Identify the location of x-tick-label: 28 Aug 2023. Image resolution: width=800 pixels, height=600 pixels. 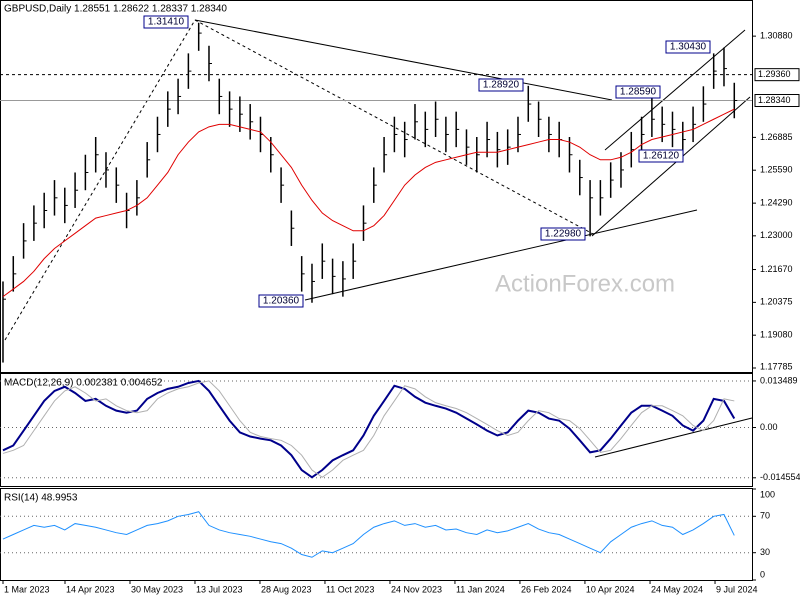
(286, 589).